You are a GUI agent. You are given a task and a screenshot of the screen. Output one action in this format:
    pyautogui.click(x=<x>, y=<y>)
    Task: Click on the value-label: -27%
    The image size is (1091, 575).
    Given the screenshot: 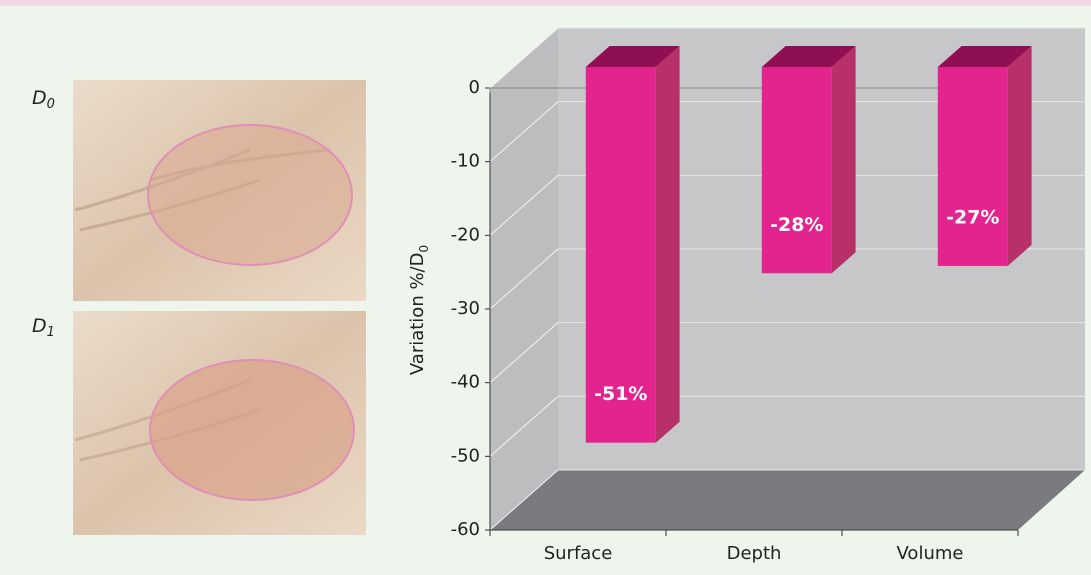 What is the action you would take?
    pyautogui.click(x=972, y=217)
    